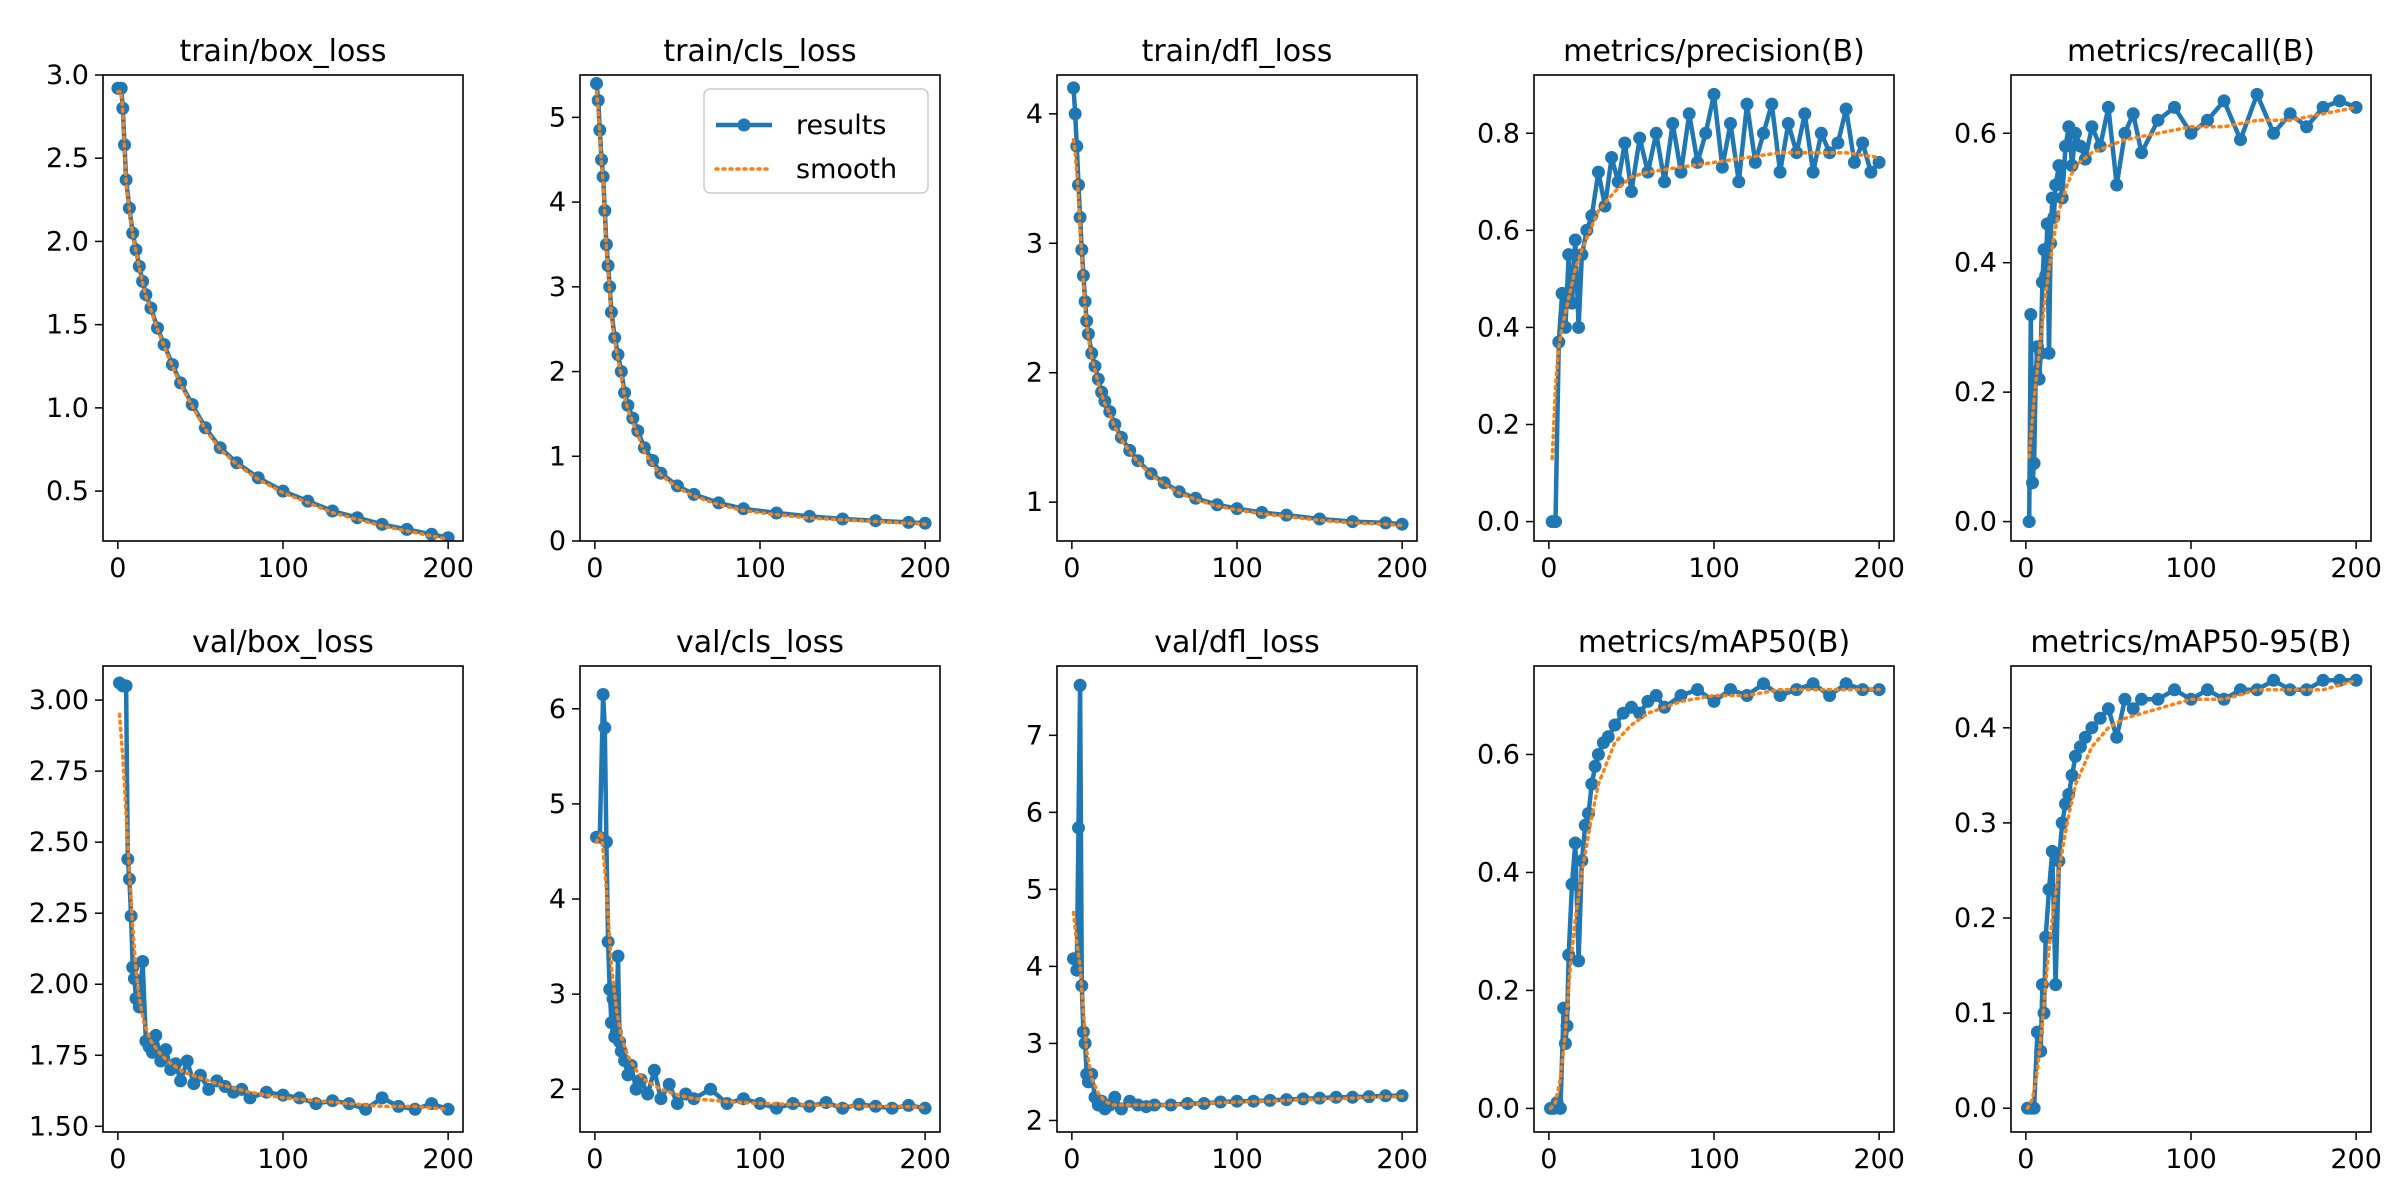 This screenshot has width=2400, height=1200. What do you see at coordinates (59, 1055) in the screenshot?
I see `y-tick-label: 1.75` at bounding box center [59, 1055].